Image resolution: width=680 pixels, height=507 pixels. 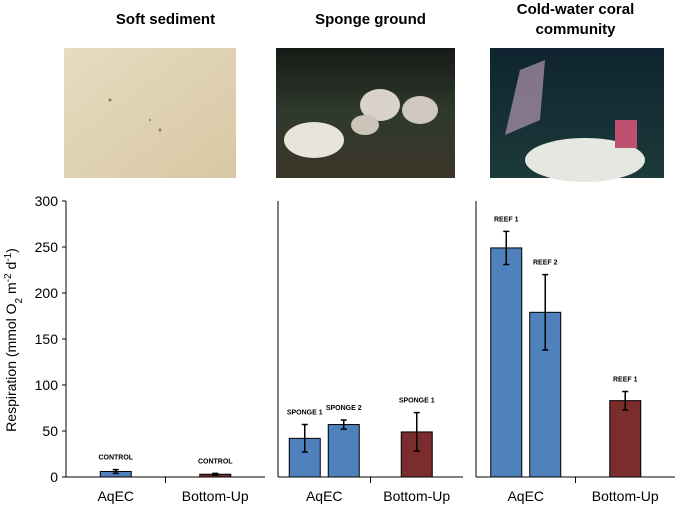 What do you see at coordinates (47, 293) in the screenshot?
I see `y-tick-label: 200` at bounding box center [47, 293].